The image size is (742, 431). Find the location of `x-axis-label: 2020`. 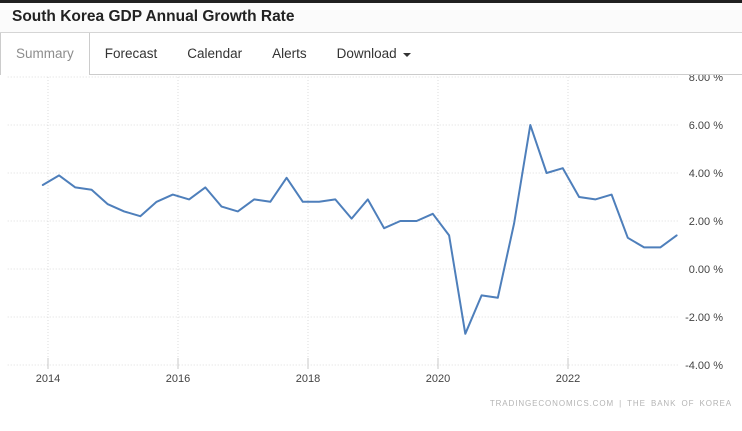

x-axis-label: 2020 is located at coordinates (438, 379).